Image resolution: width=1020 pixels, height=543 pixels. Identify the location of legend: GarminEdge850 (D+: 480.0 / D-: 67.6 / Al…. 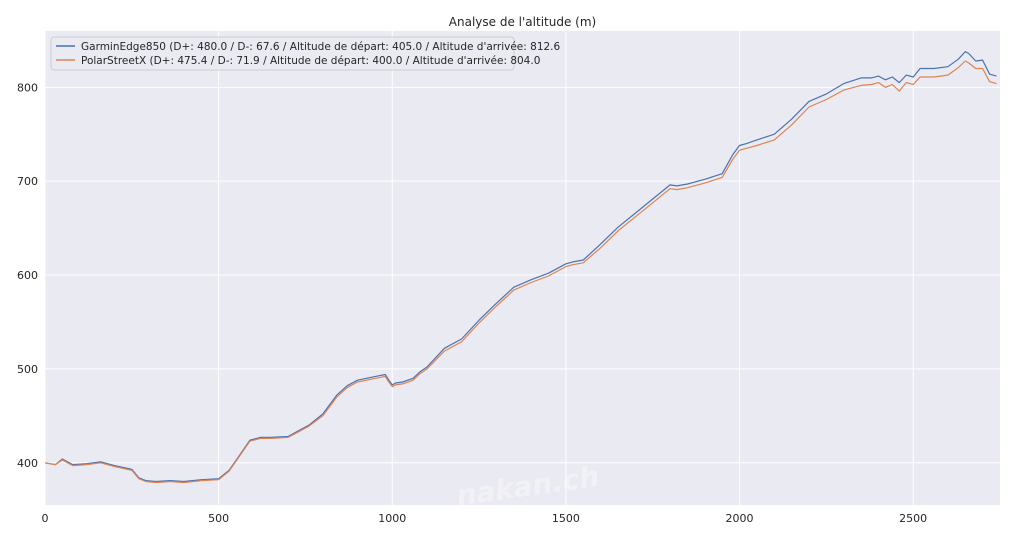
(305, 53).